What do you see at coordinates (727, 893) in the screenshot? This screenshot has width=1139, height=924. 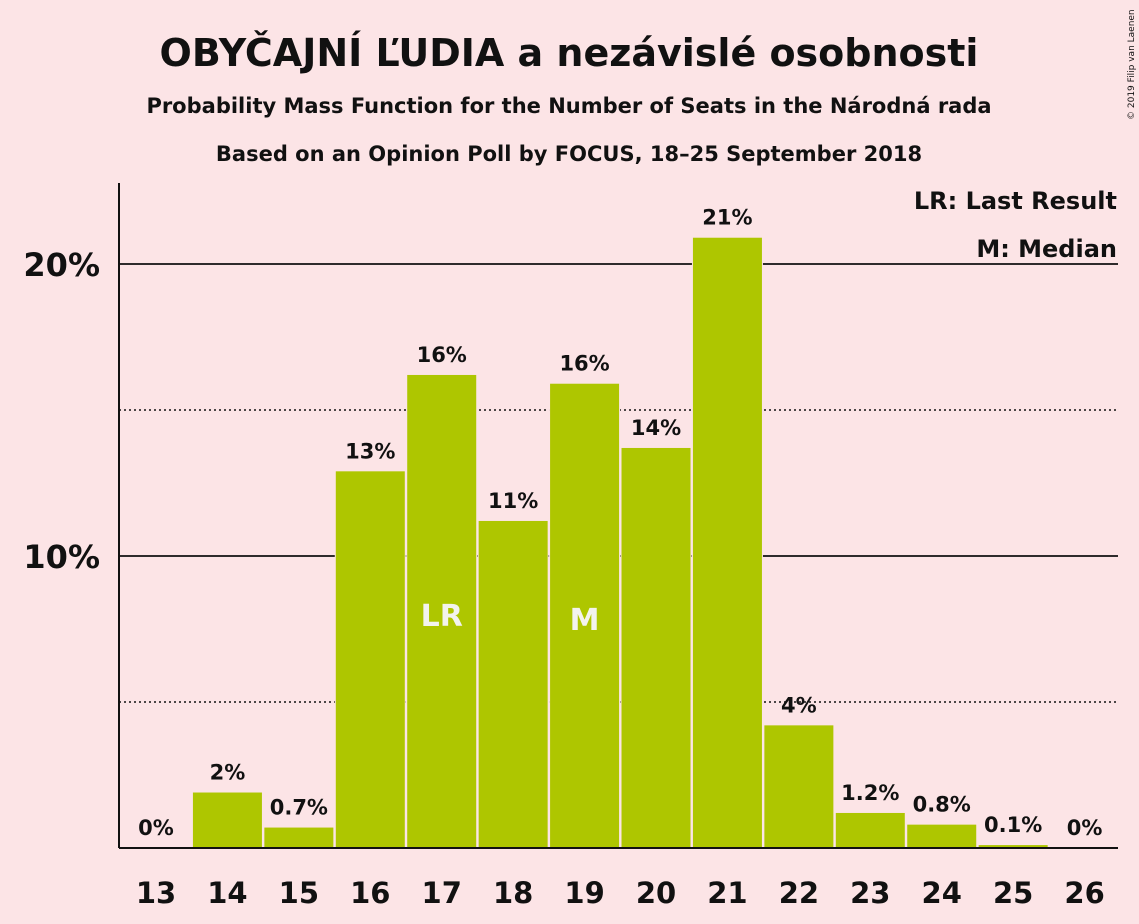 I see `x-tick-label: 21` at bounding box center [727, 893].